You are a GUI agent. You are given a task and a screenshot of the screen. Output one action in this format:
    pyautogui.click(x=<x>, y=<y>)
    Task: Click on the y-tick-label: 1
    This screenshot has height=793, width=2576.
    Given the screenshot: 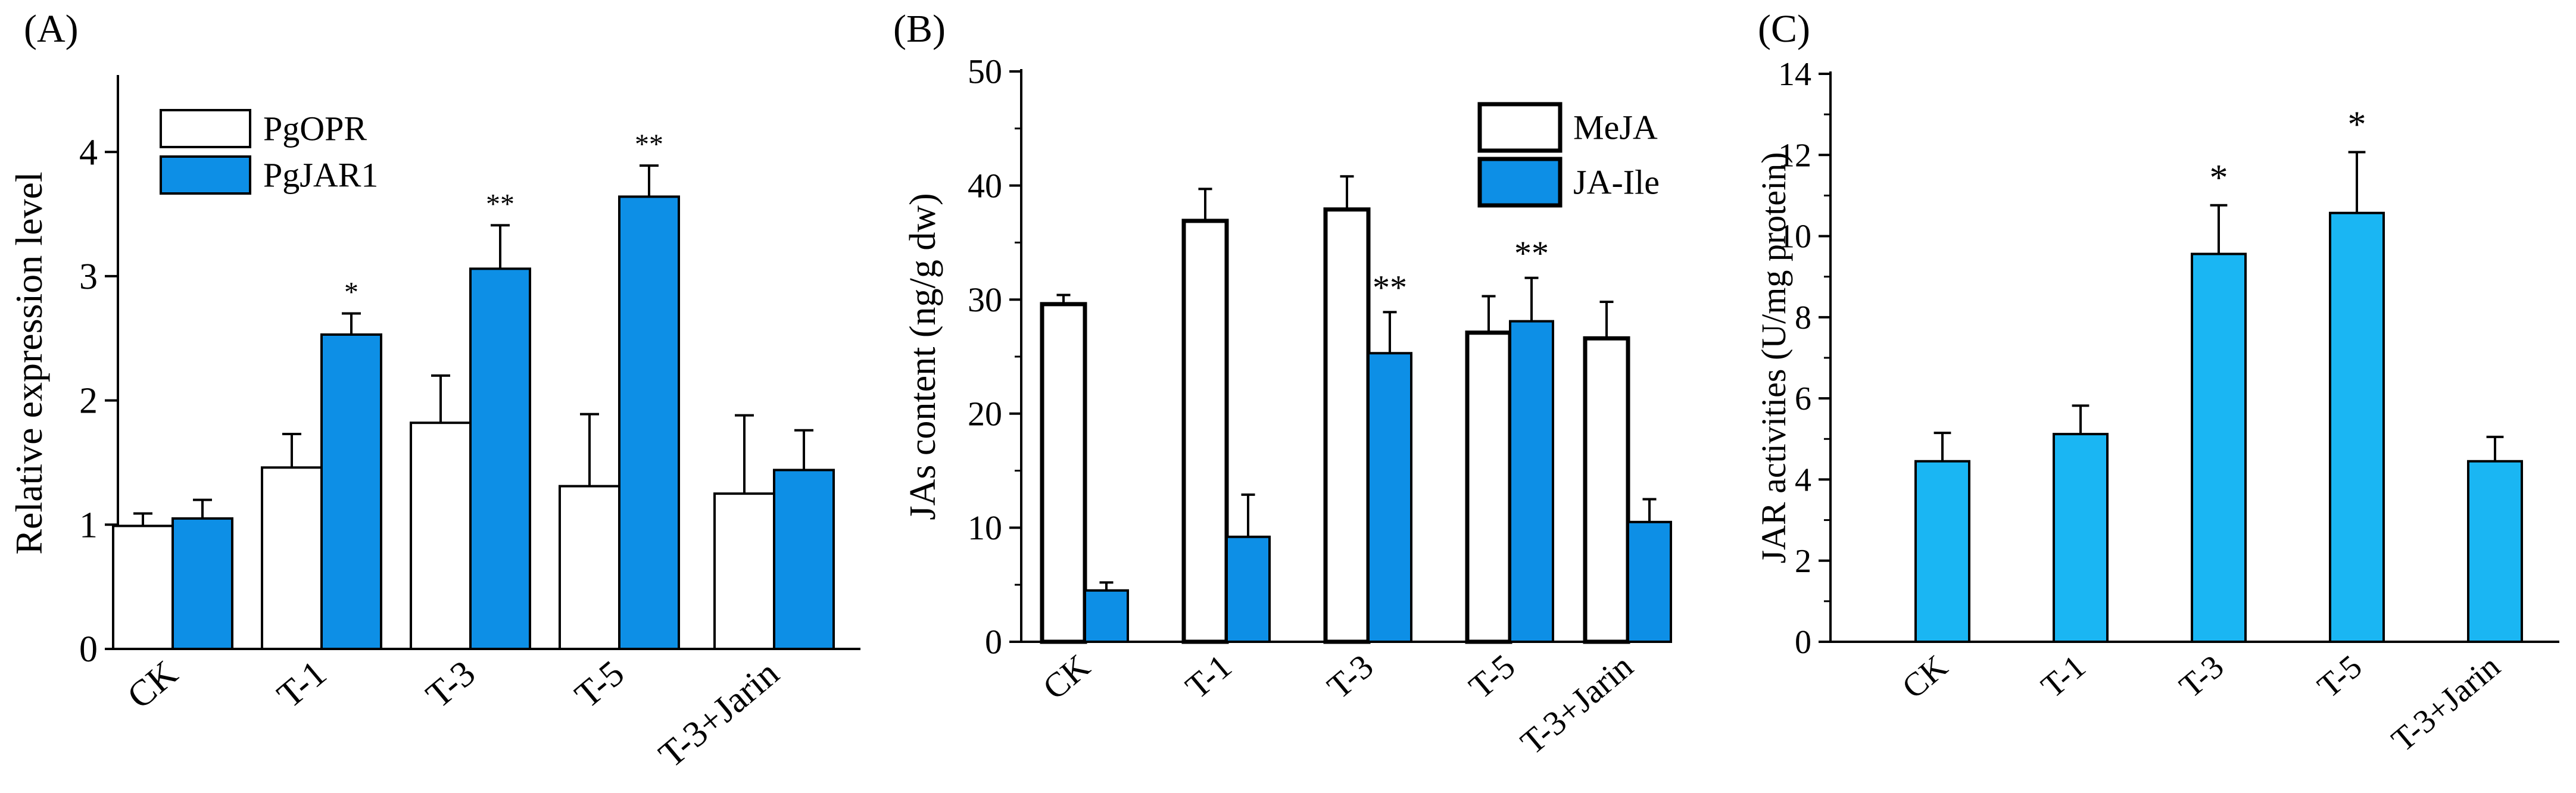 What is the action you would take?
    pyautogui.click(x=88, y=525)
    